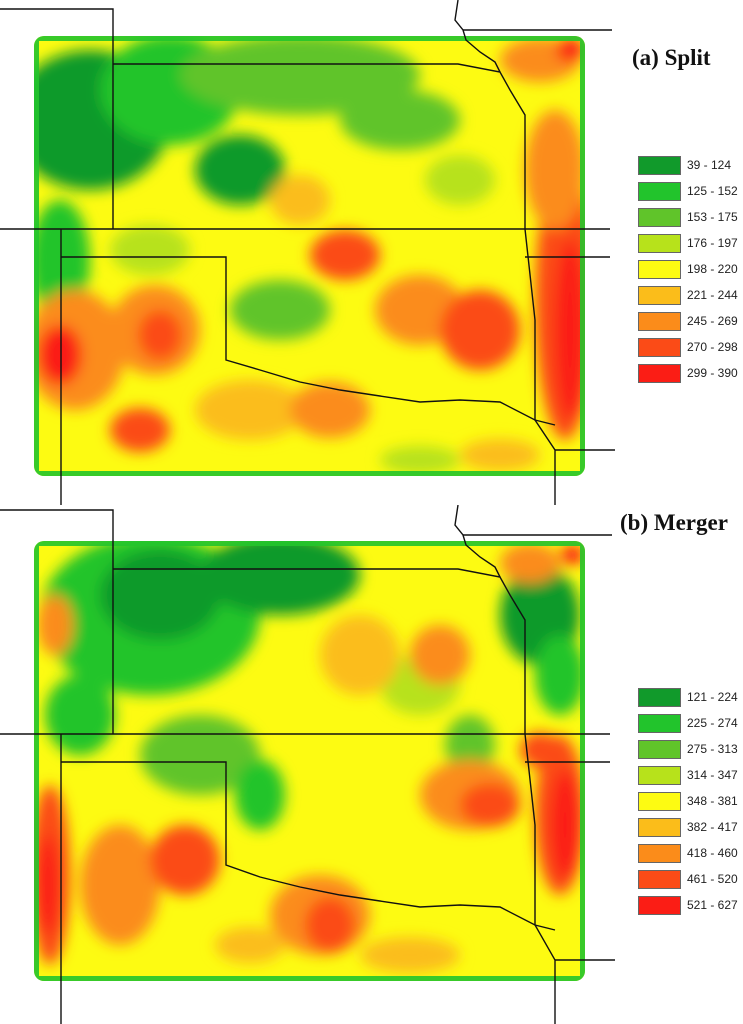 Image resolution: width=743 pixels, height=1024 pixels. What do you see at coordinates (712, 775) in the screenshot?
I see `legend-label: 314 - 347` at bounding box center [712, 775].